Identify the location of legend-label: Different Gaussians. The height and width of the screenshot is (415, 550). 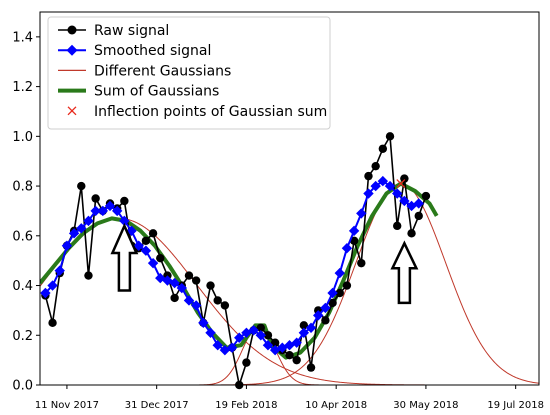
(162, 71).